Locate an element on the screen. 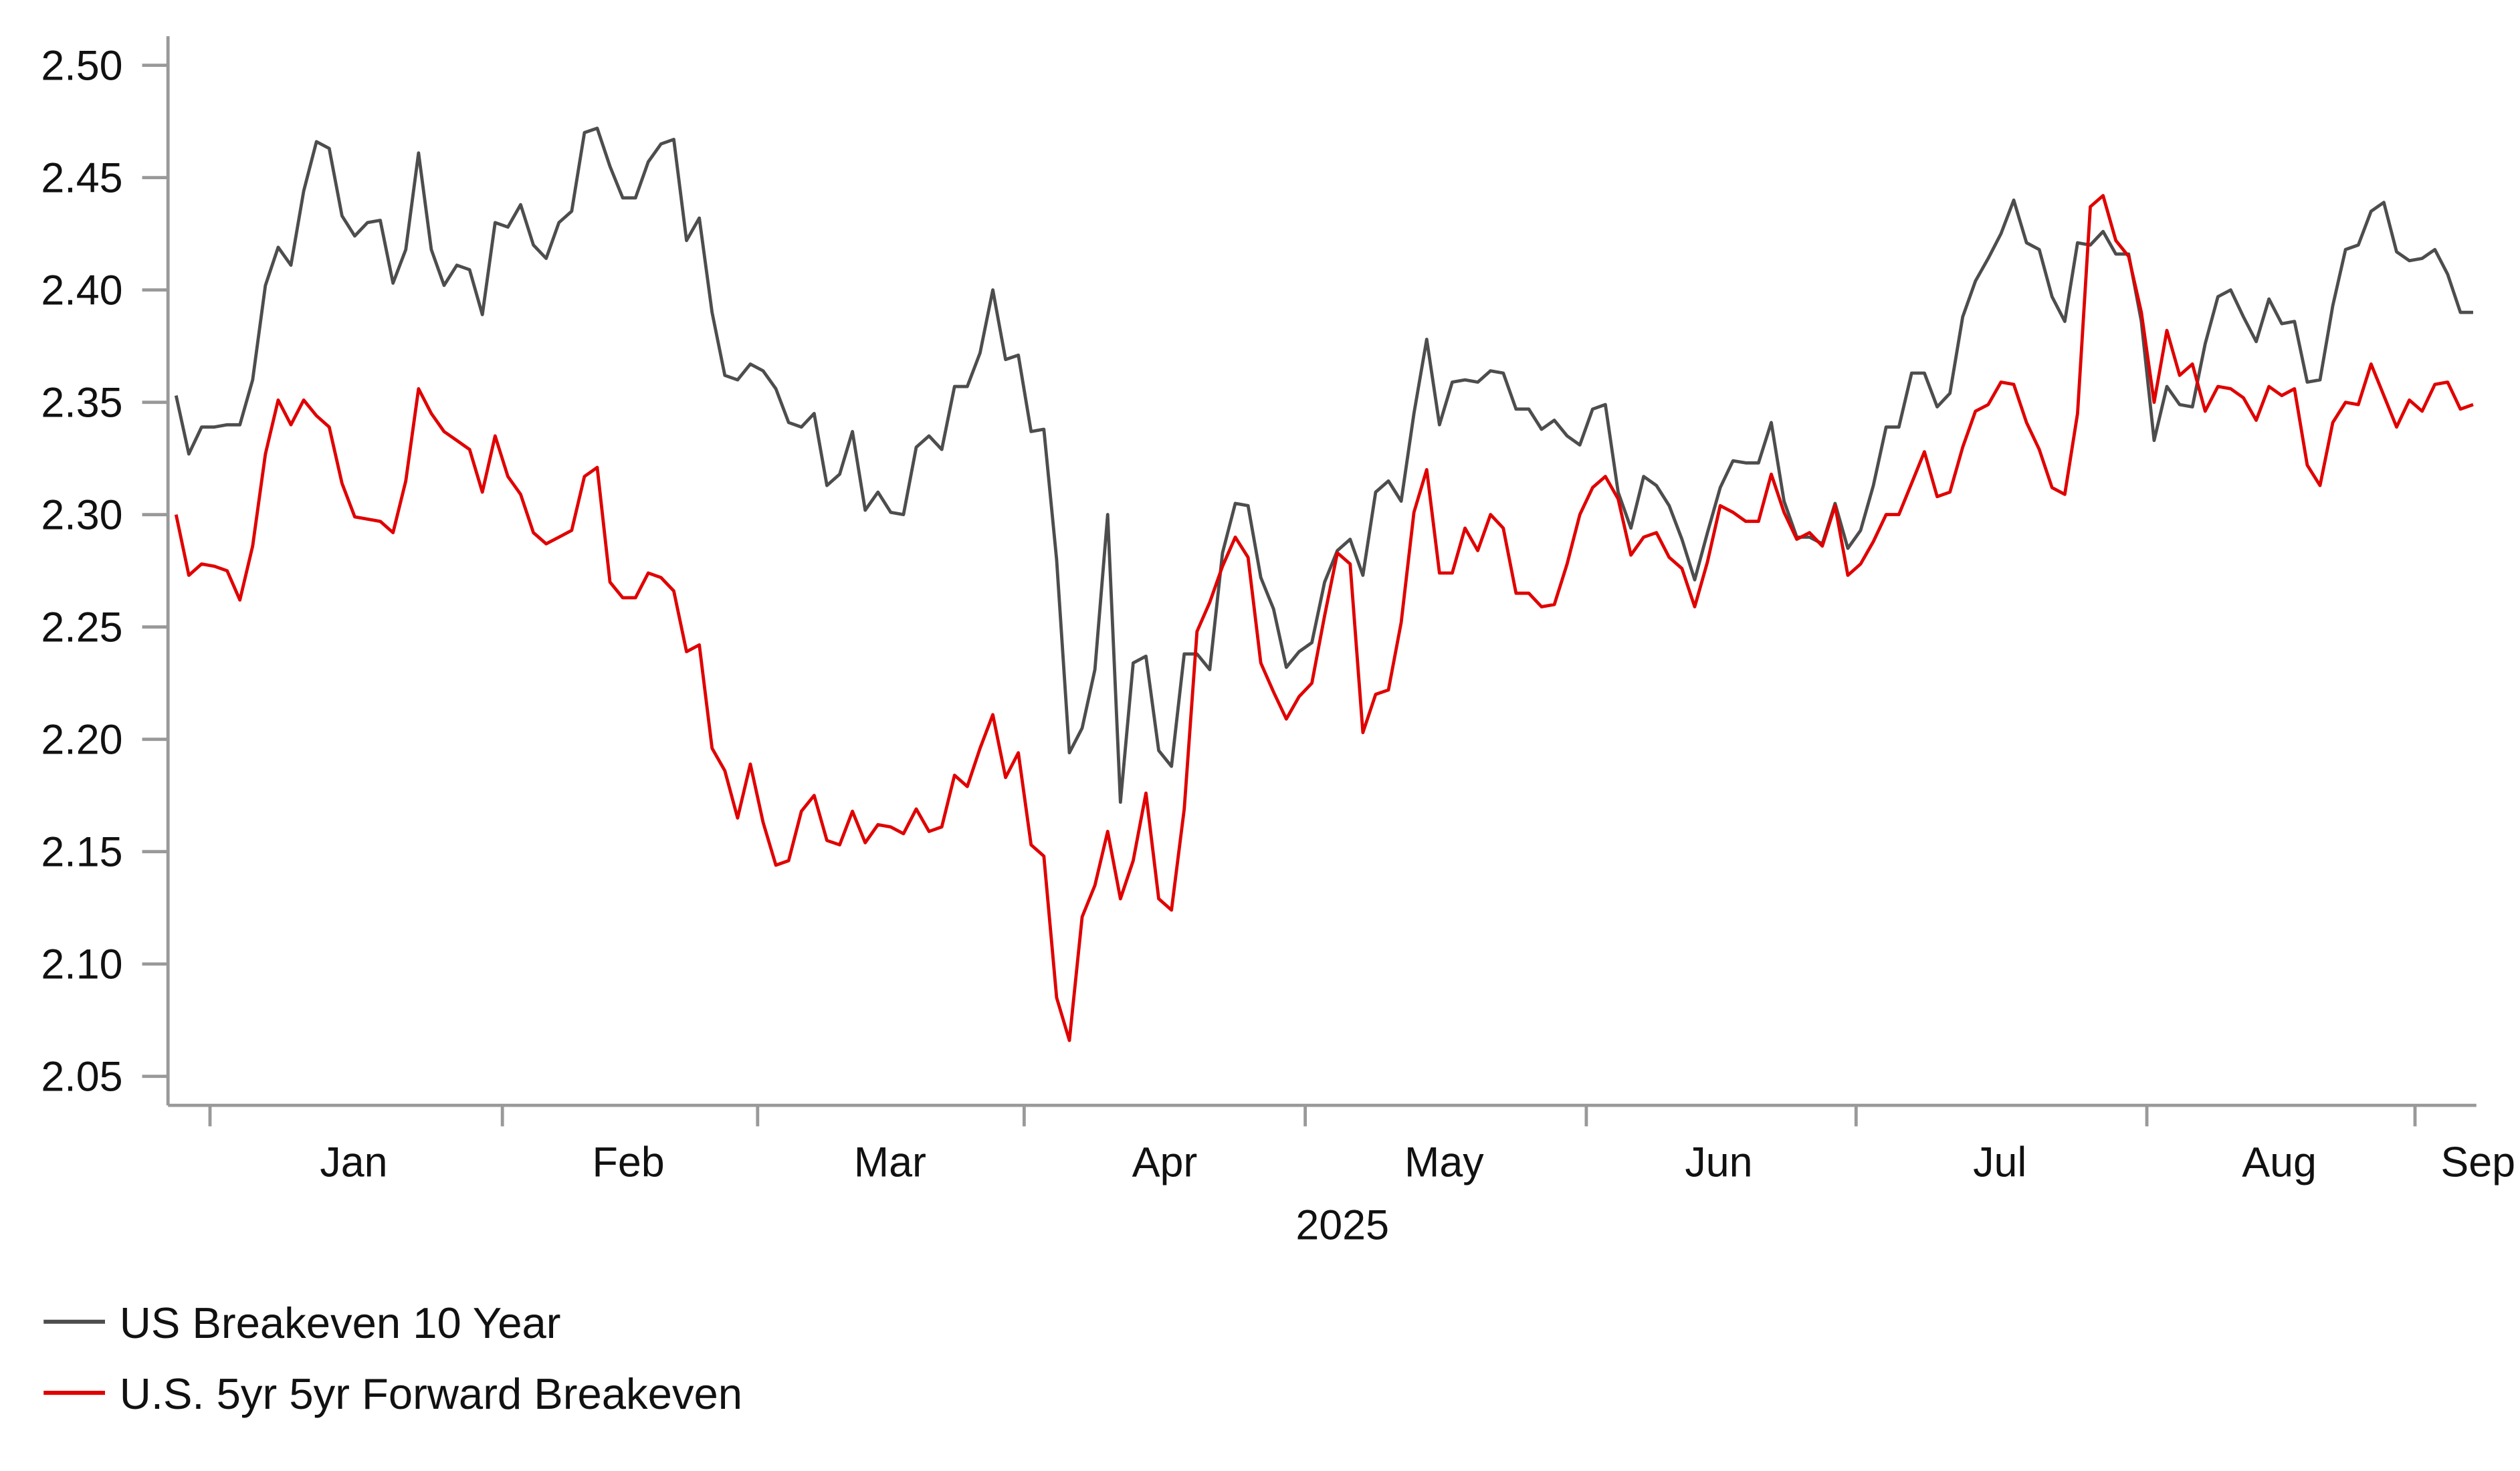  y-tick-label: 2.10 is located at coordinates (81, 964).